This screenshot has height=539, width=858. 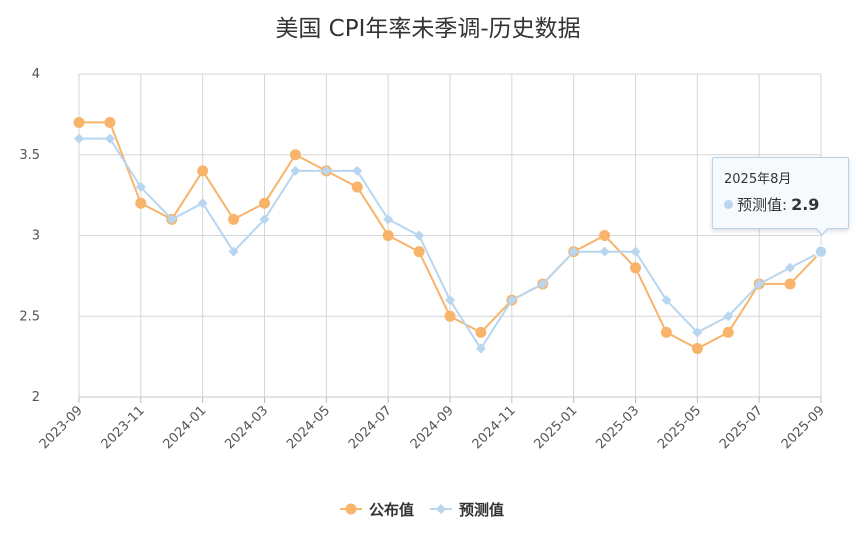 I want to click on chart-title: 美国 CPI年率未季调-历史数据, so click(x=427, y=29).